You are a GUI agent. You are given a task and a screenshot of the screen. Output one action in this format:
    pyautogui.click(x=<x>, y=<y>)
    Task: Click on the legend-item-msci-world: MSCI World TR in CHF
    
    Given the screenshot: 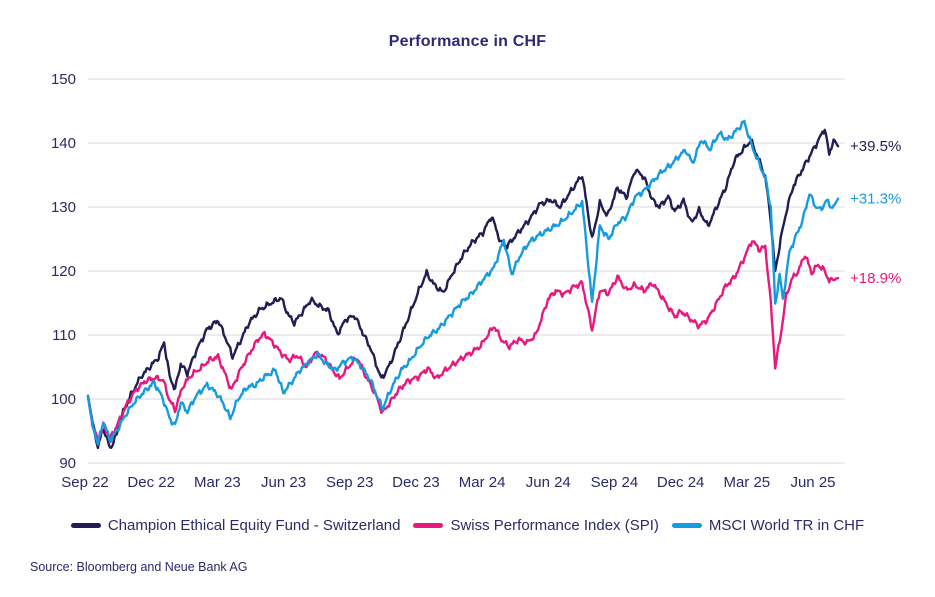 What is the action you would take?
    pyautogui.click(x=768, y=525)
    